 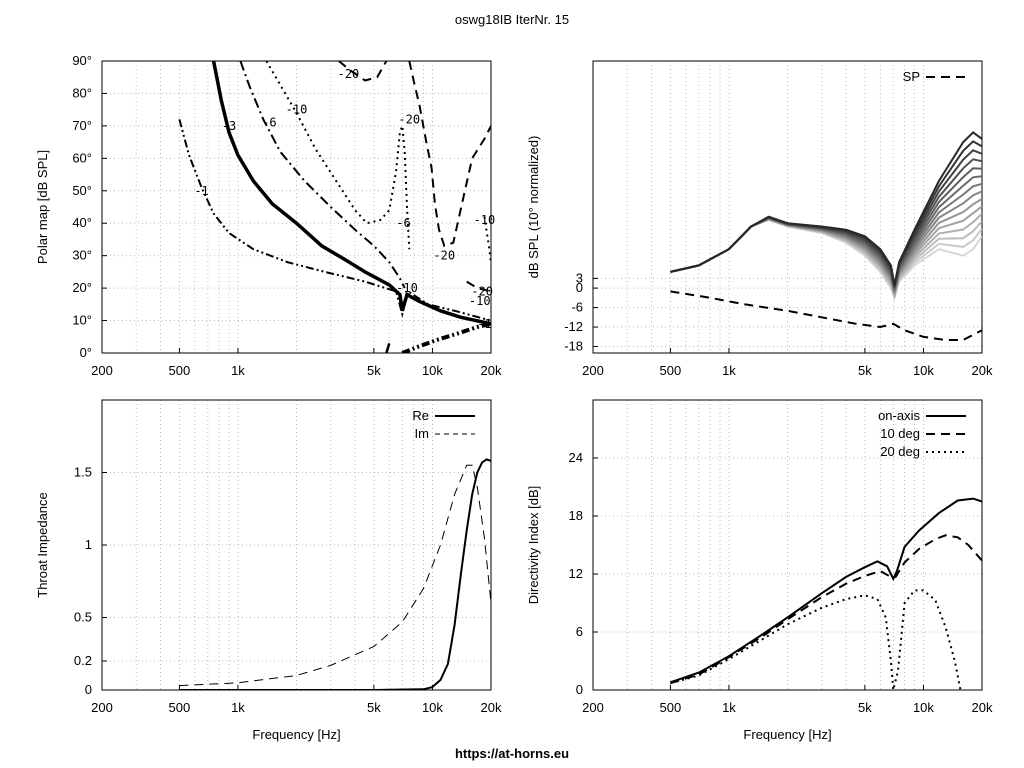 I want to click on footer-url: https://at-horns.eu, so click(x=512, y=753).